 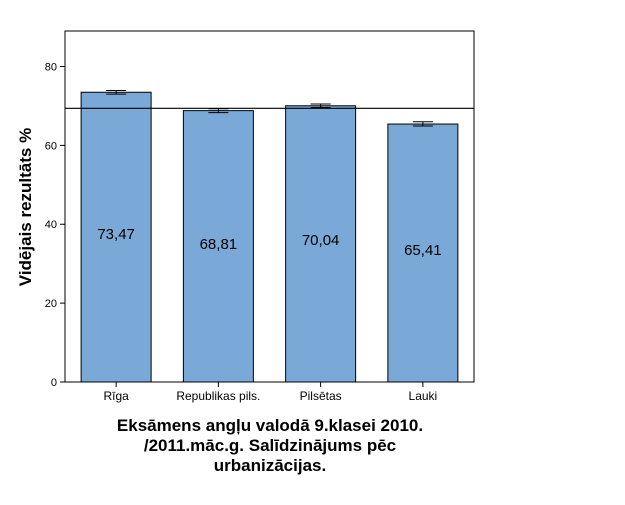 What do you see at coordinates (116, 396) in the screenshot?
I see `x-tick-label: Rīga` at bounding box center [116, 396].